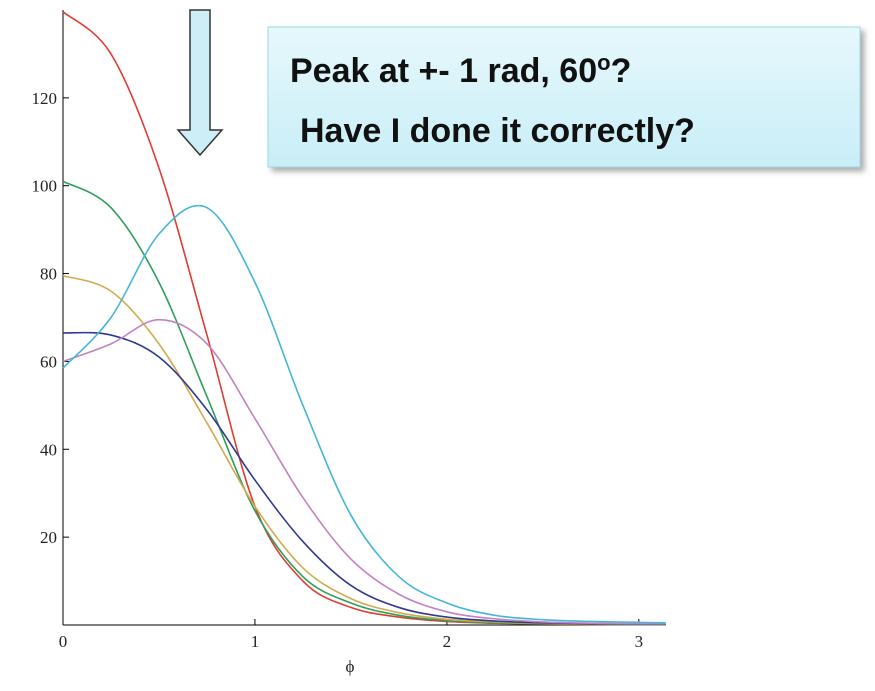 This screenshot has width=875, height=691. Describe the element at coordinates (48, 361) in the screenshot. I see `y-tick-label: 60` at that location.